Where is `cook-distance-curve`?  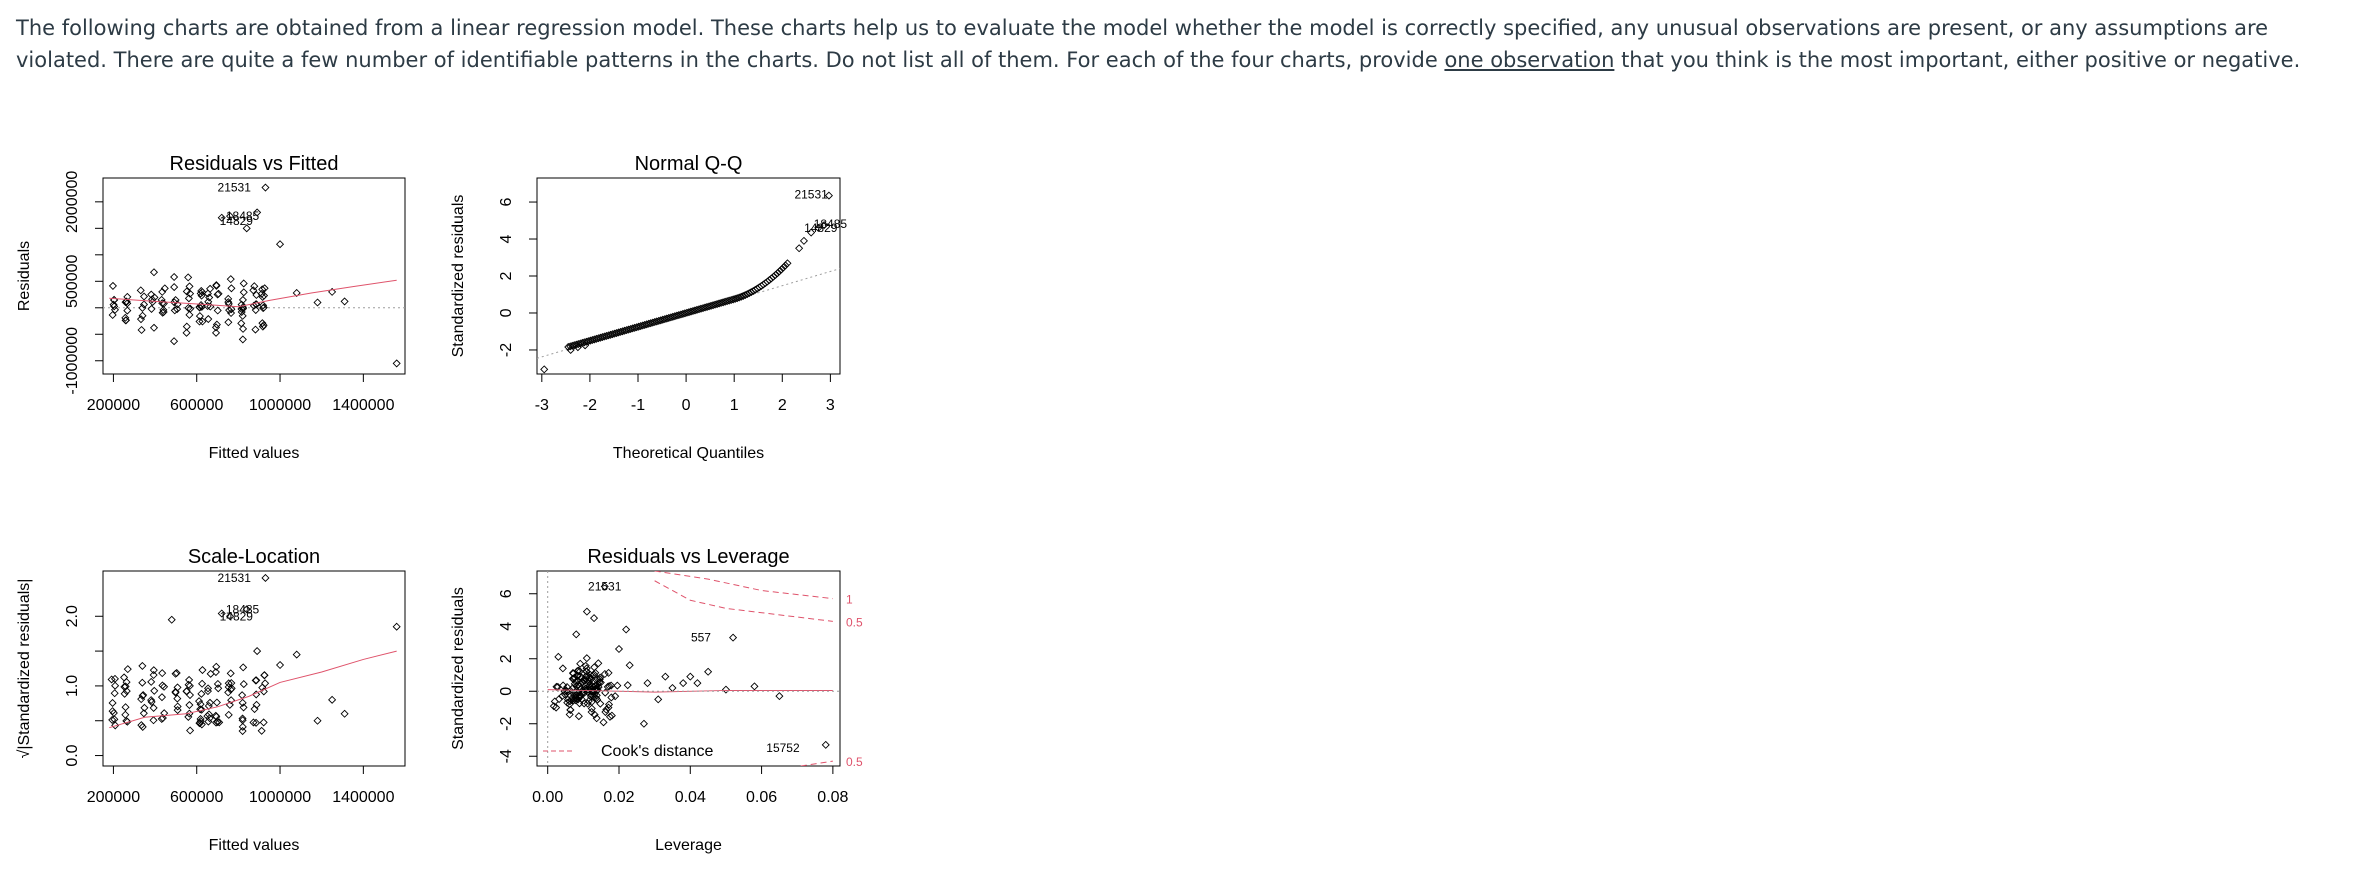 cook-distance-curve is located at coordinates (816, 763).